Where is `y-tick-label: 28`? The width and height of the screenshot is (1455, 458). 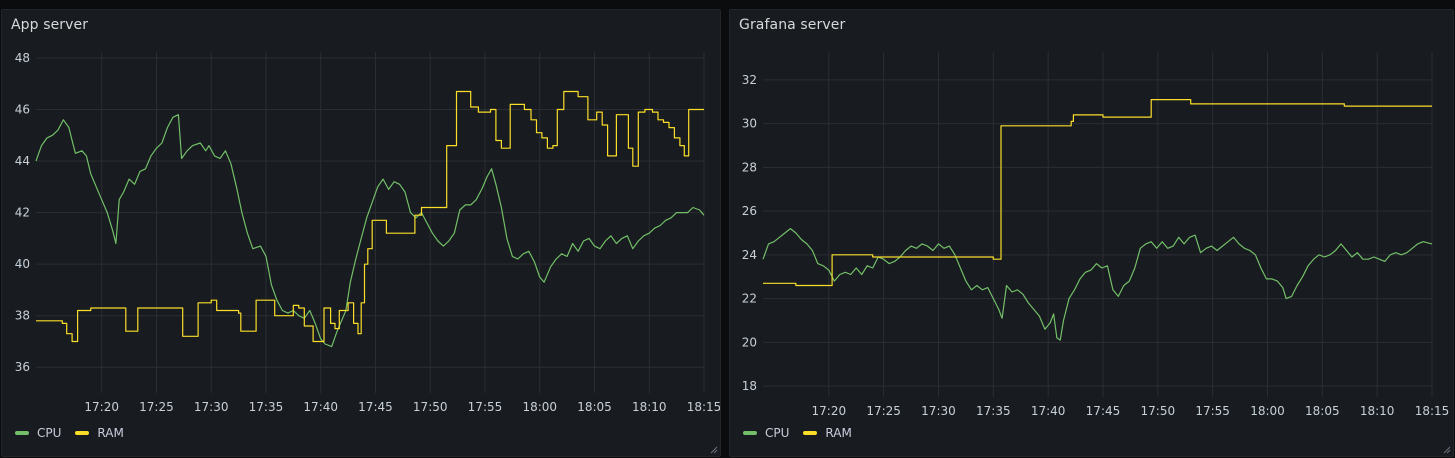 y-tick-label: 28 is located at coordinates (749, 167).